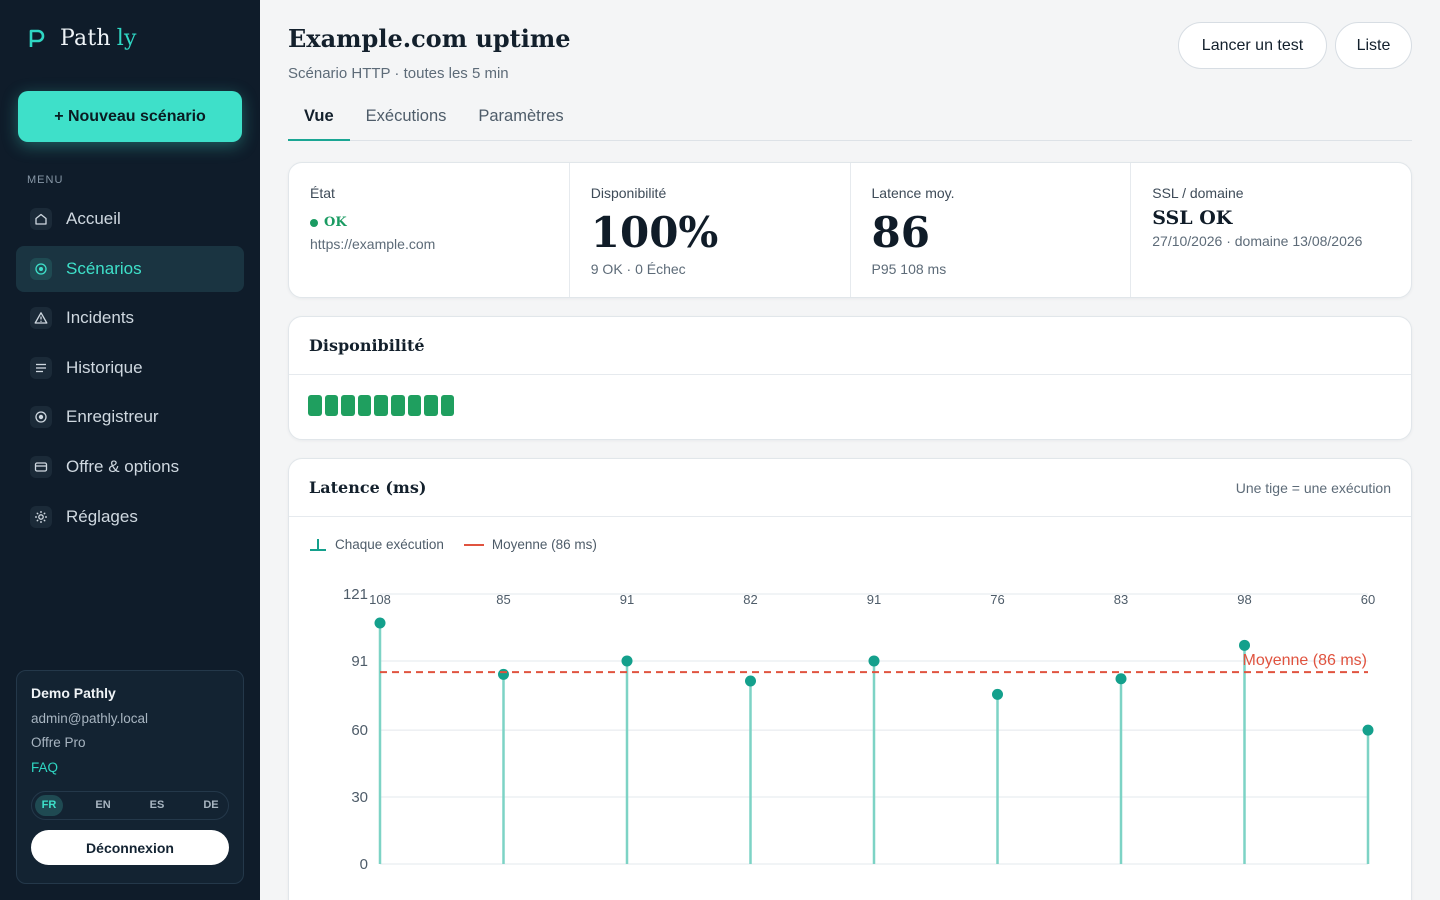 This screenshot has height=900, width=1440. I want to click on y-tick-label: 30, so click(359, 797).